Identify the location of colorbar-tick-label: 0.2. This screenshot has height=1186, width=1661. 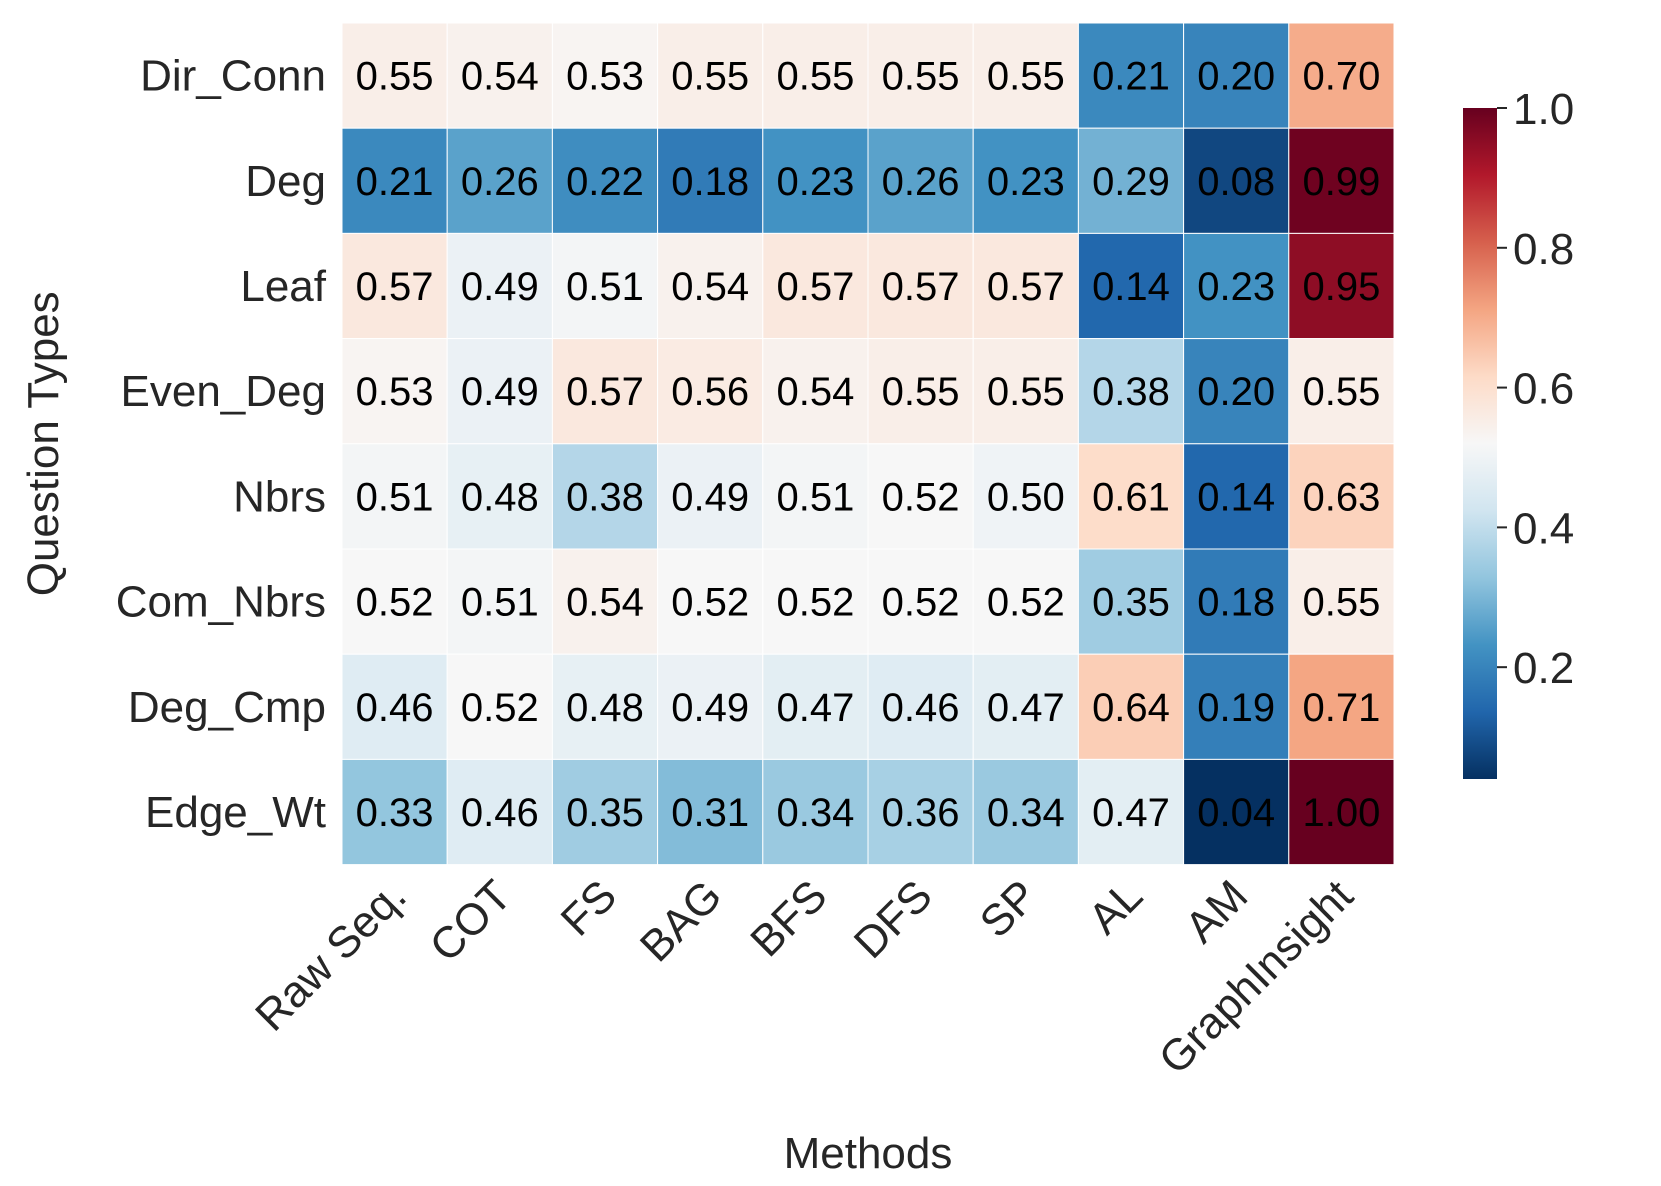
(1543, 668).